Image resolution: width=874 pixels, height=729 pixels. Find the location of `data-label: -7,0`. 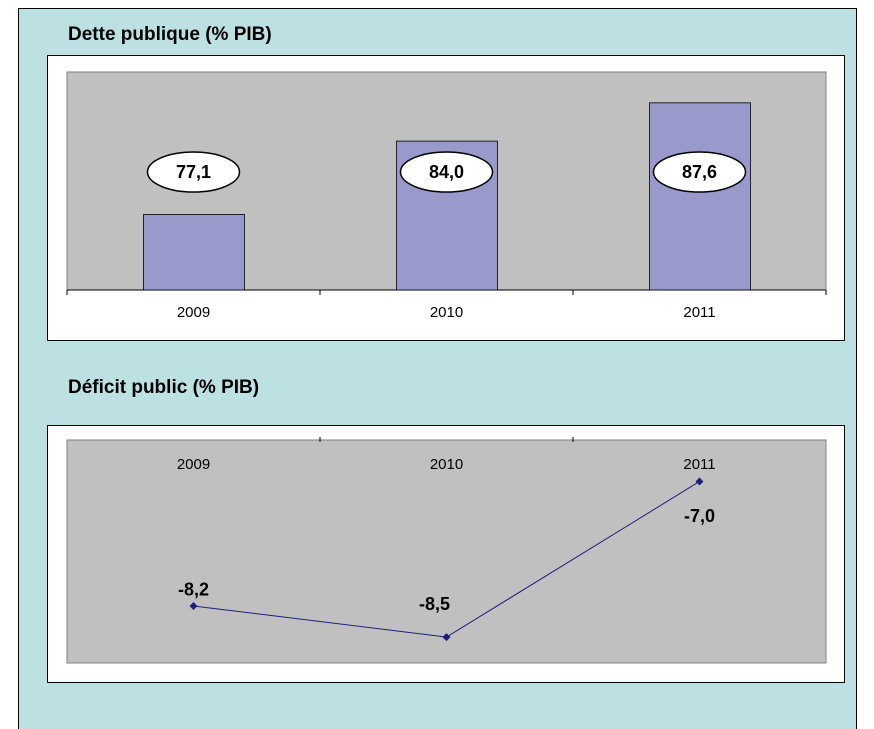

data-label: -7,0 is located at coordinates (699, 516).